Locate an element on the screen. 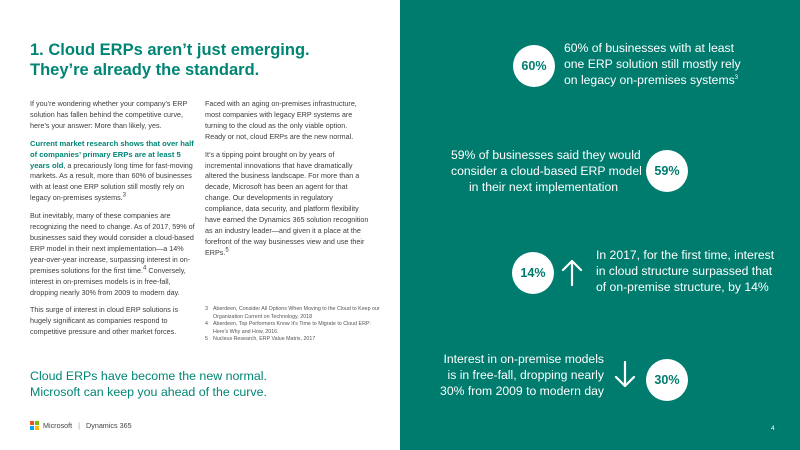  stat-line: 60% of businesses with at least is located at coordinates (649, 48).